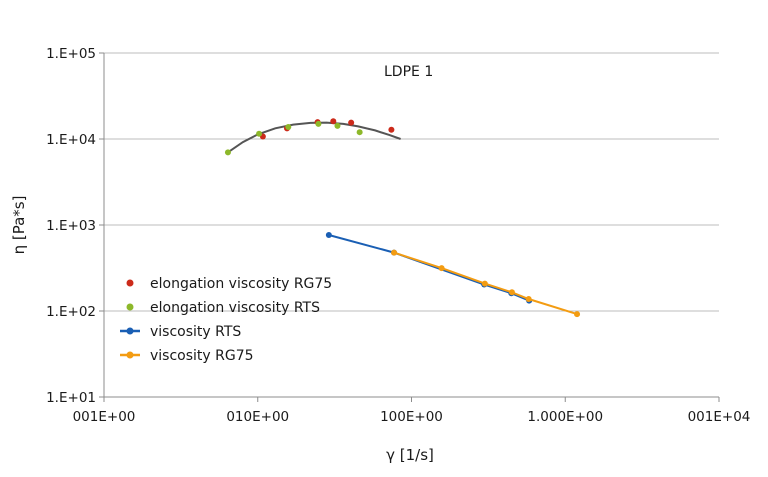 This screenshot has height=477, width=768. I want to click on trendline-layer, so click(314, 137).